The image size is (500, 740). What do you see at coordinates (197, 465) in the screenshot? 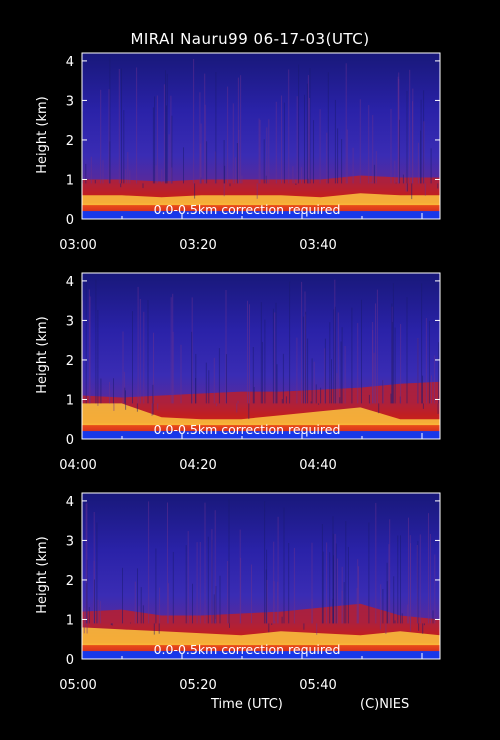
I see `x-tick-label: 04:20` at bounding box center [197, 465].